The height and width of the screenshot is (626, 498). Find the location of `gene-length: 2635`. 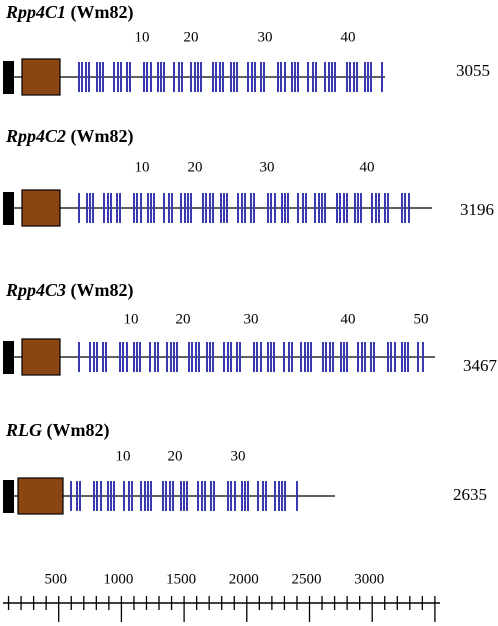

gene-length: 2635 is located at coordinates (470, 494).